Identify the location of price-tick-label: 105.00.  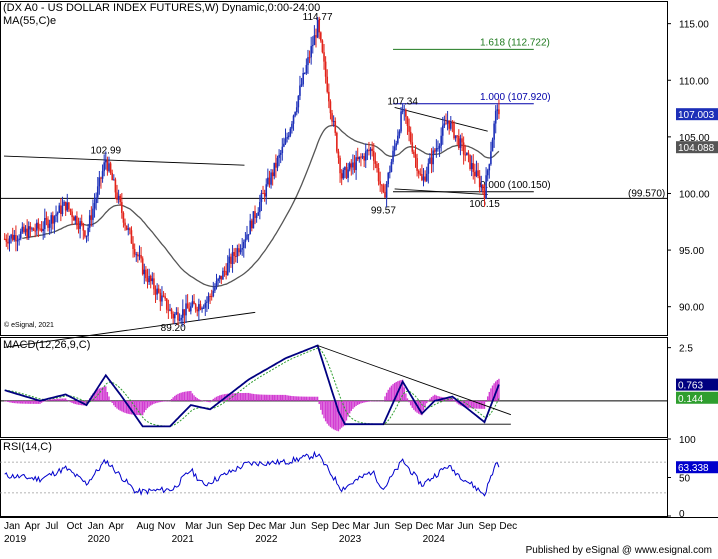
(694, 138).